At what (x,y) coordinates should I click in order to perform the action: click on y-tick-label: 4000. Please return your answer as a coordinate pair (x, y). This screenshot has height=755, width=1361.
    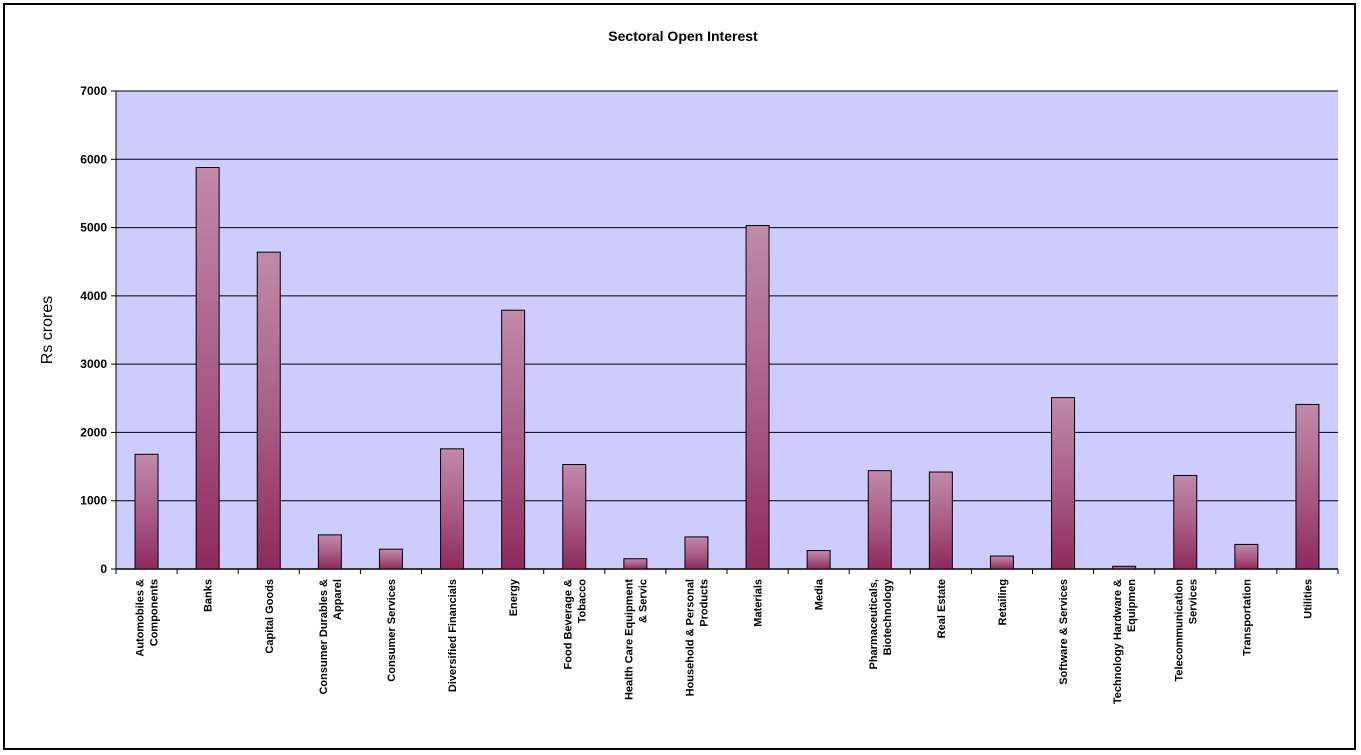
    Looking at the image, I should click on (93, 296).